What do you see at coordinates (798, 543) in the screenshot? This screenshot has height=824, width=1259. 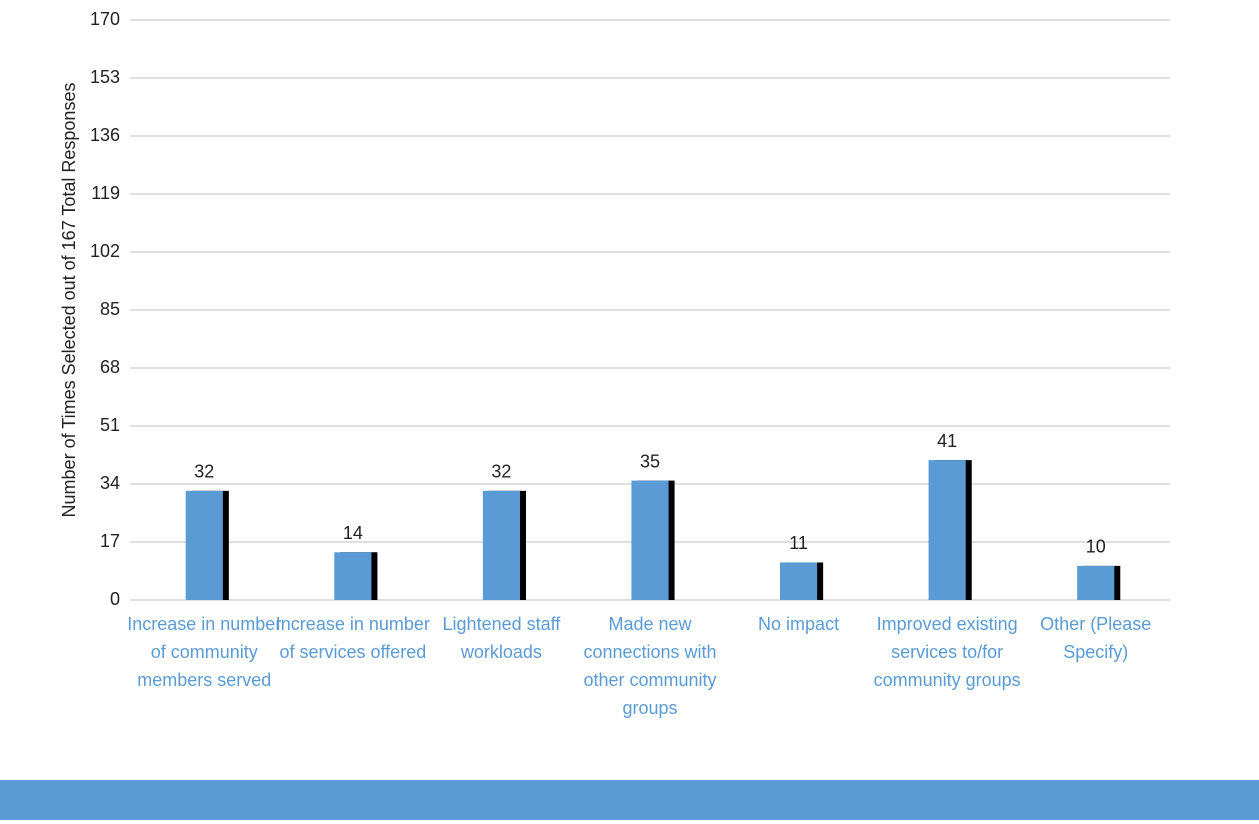 I see `data-label: 11` at bounding box center [798, 543].